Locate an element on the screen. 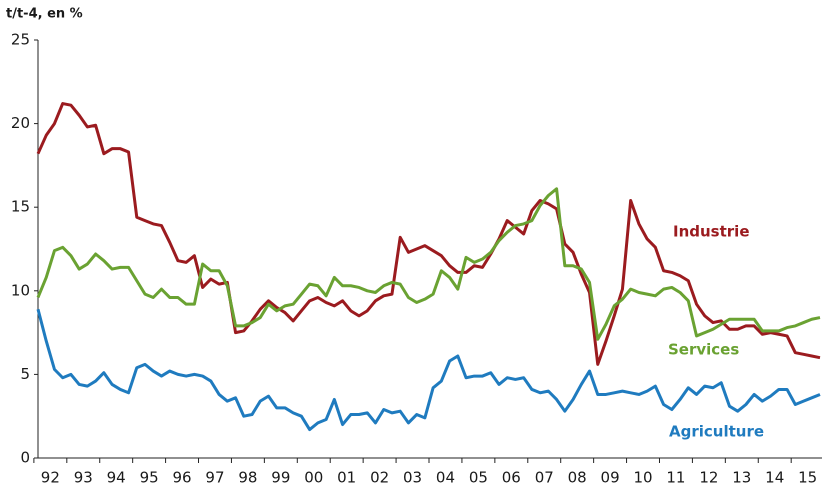 The image size is (823, 490). x-tick-label: 96 is located at coordinates (182, 478).